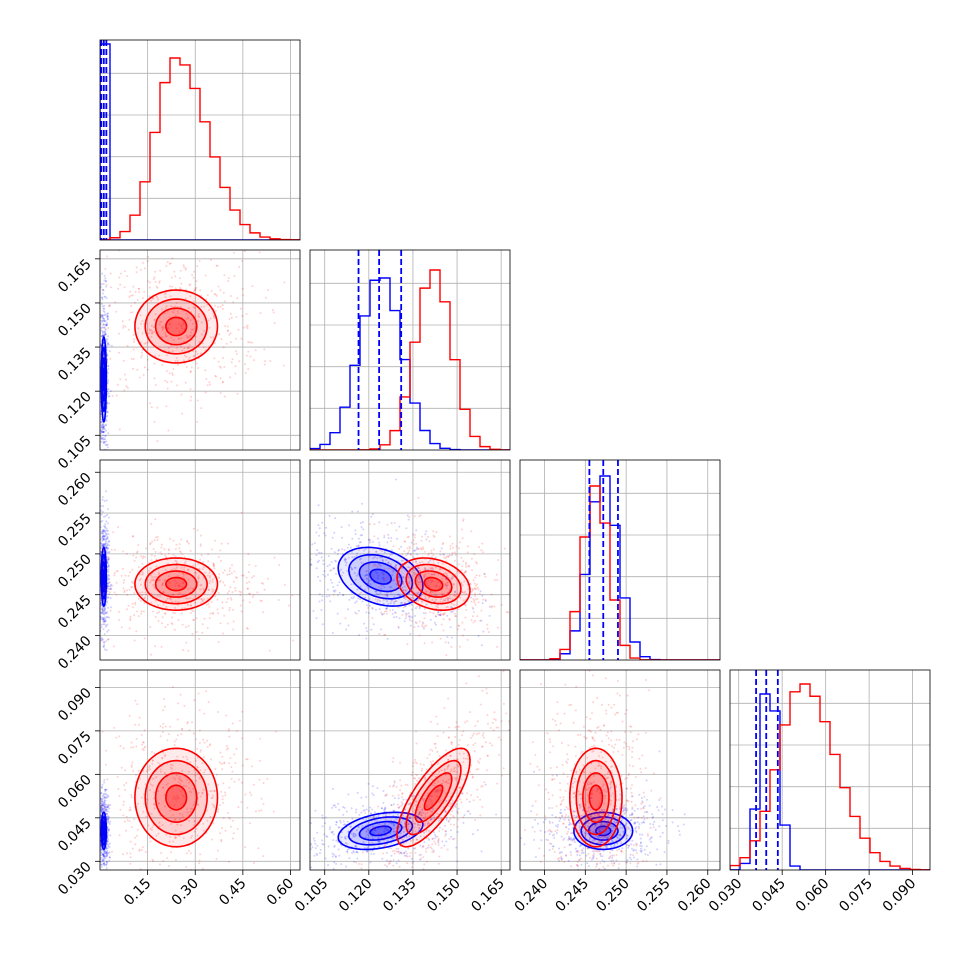 The height and width of the screenshot is (970, 970). Describe the element at coordinates (620, 560) in the screenshot. I see `panel-frame` at that location.